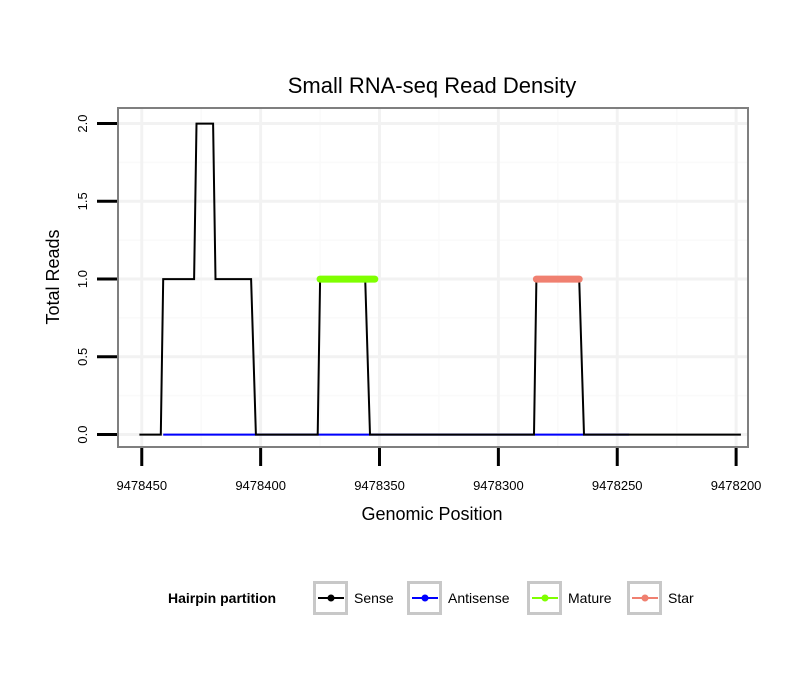  I want to click on legend-item-sense: Sense, so click(353, 598).